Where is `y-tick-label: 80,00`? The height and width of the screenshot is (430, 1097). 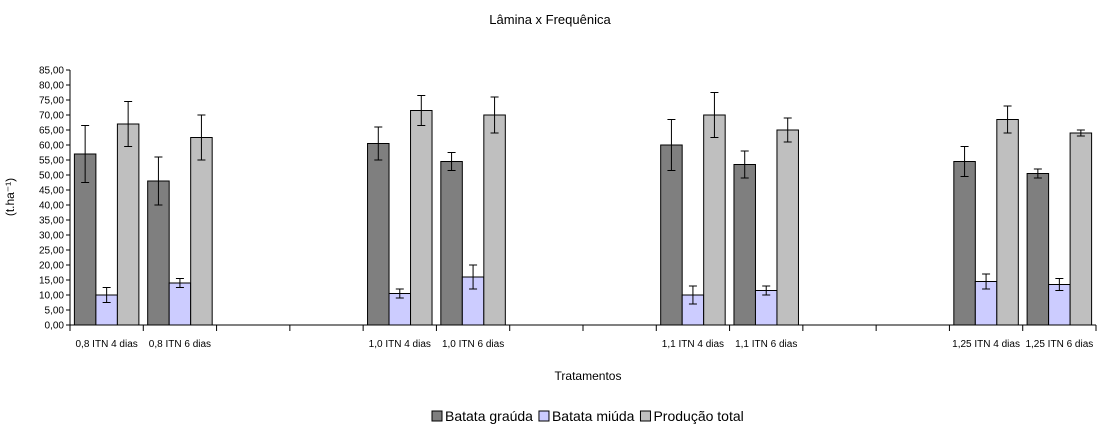 y-tick-label: 80,00 is located at coordinates (51, 86).